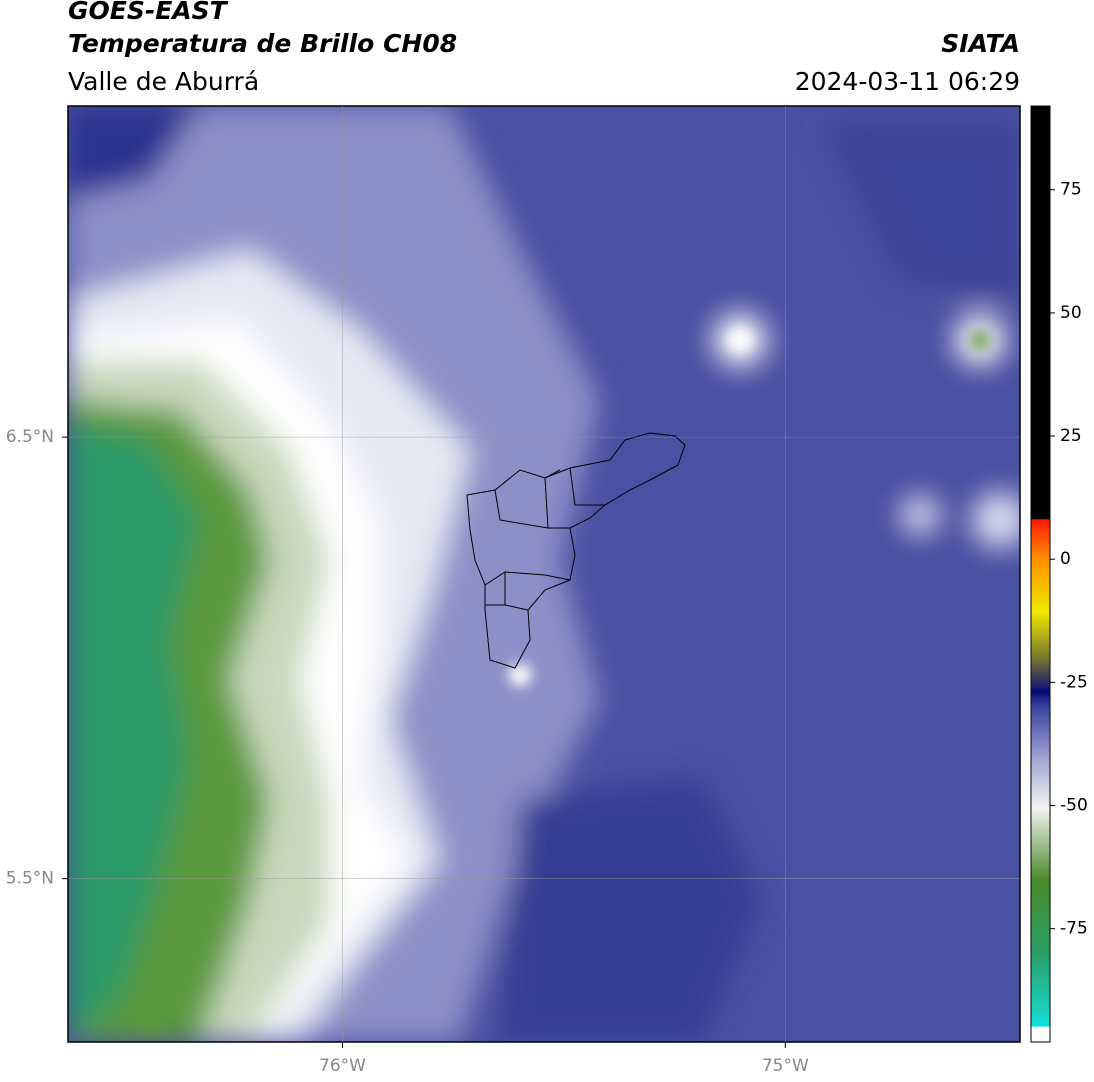 This screenshot has width=1094, height=1082. I want to click on region: Valle de Aburrá, so click(163, 81).